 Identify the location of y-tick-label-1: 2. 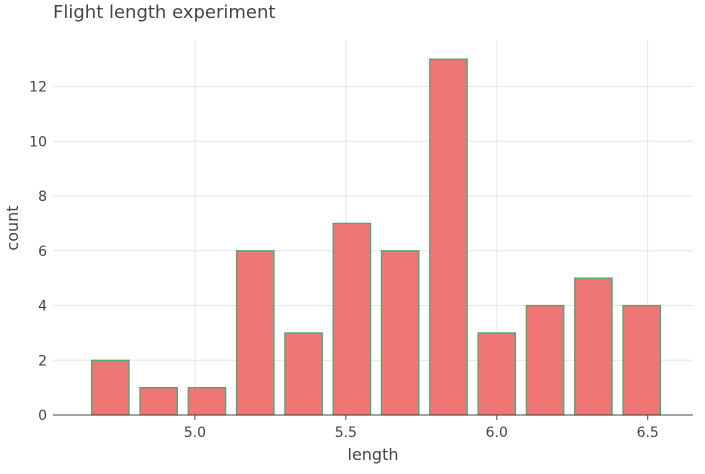
(42, 361).